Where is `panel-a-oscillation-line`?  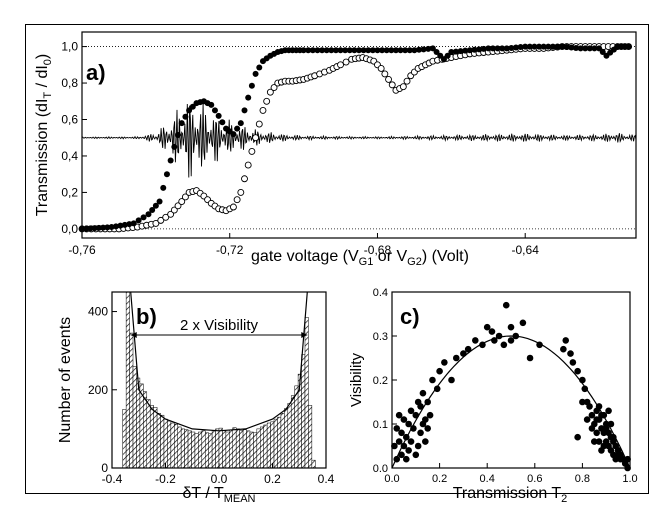
panel-a-oscillation-line is located at coordinates (359, 140).